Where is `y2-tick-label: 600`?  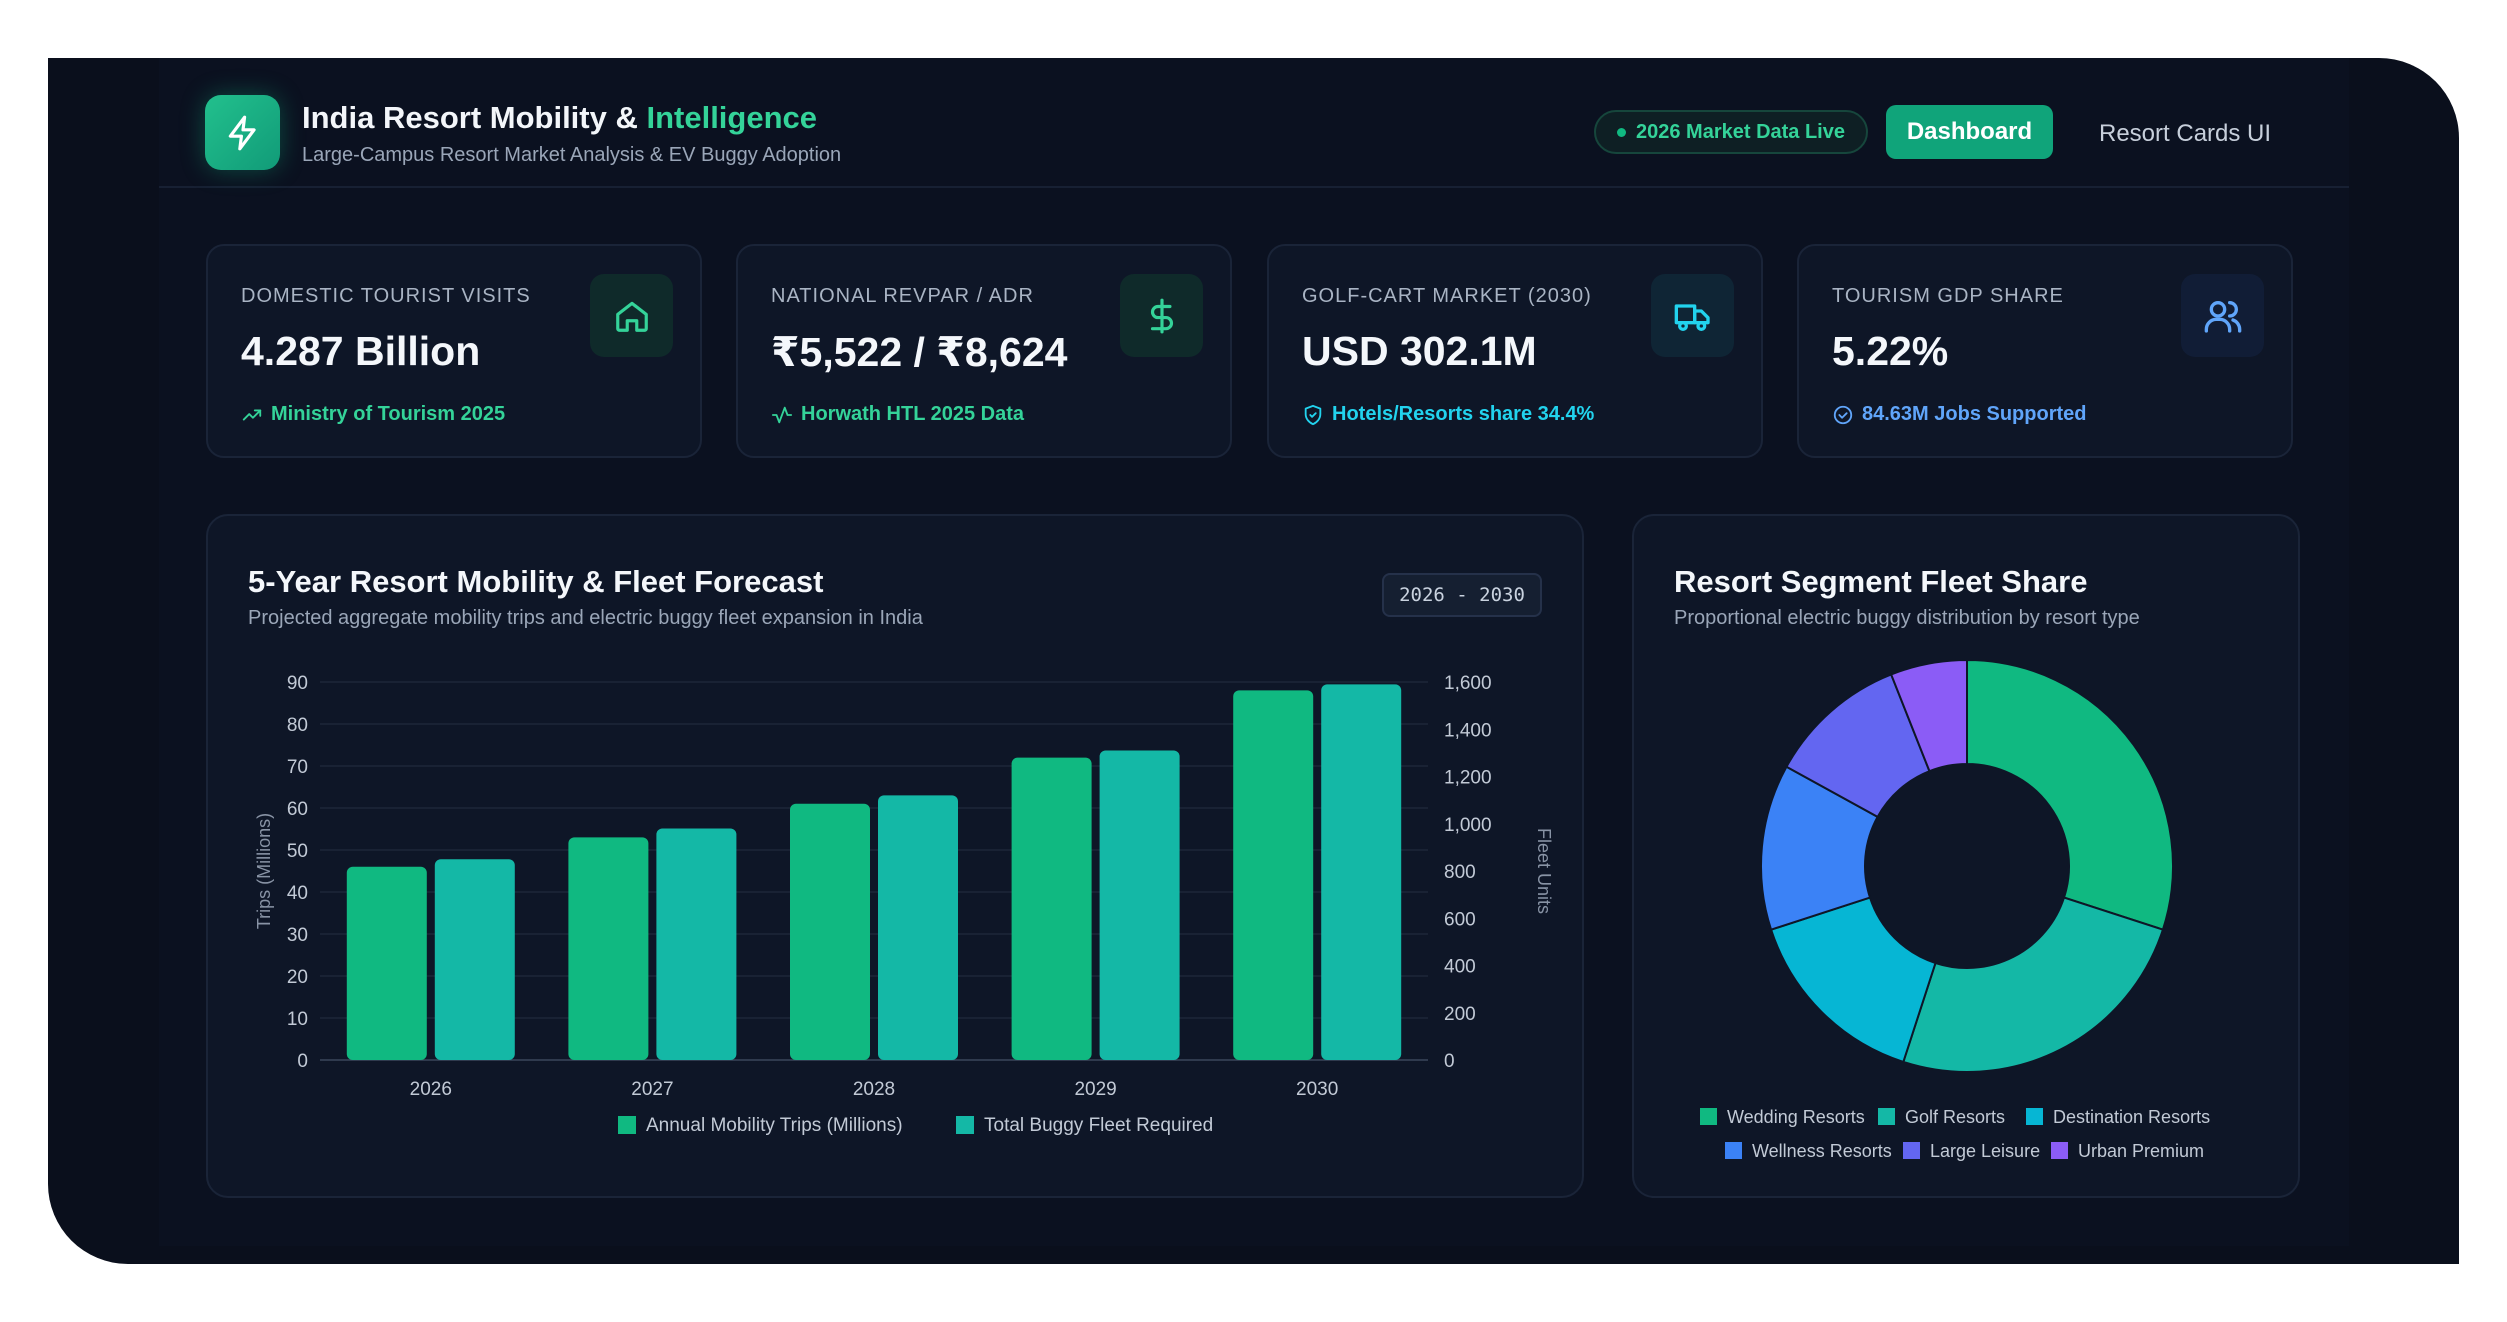 y2-tick-label: 600 is located at coordinates (1460, 919).